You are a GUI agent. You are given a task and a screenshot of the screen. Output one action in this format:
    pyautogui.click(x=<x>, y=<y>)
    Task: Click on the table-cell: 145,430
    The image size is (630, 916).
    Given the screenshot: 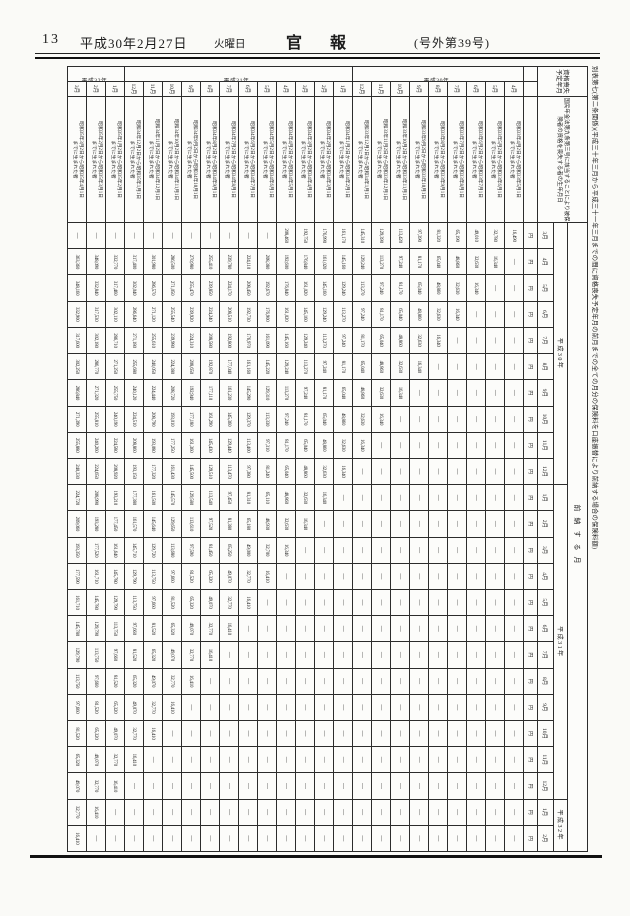 What is the action you would take?
    pyautogui.click(x=210, y=445)
    